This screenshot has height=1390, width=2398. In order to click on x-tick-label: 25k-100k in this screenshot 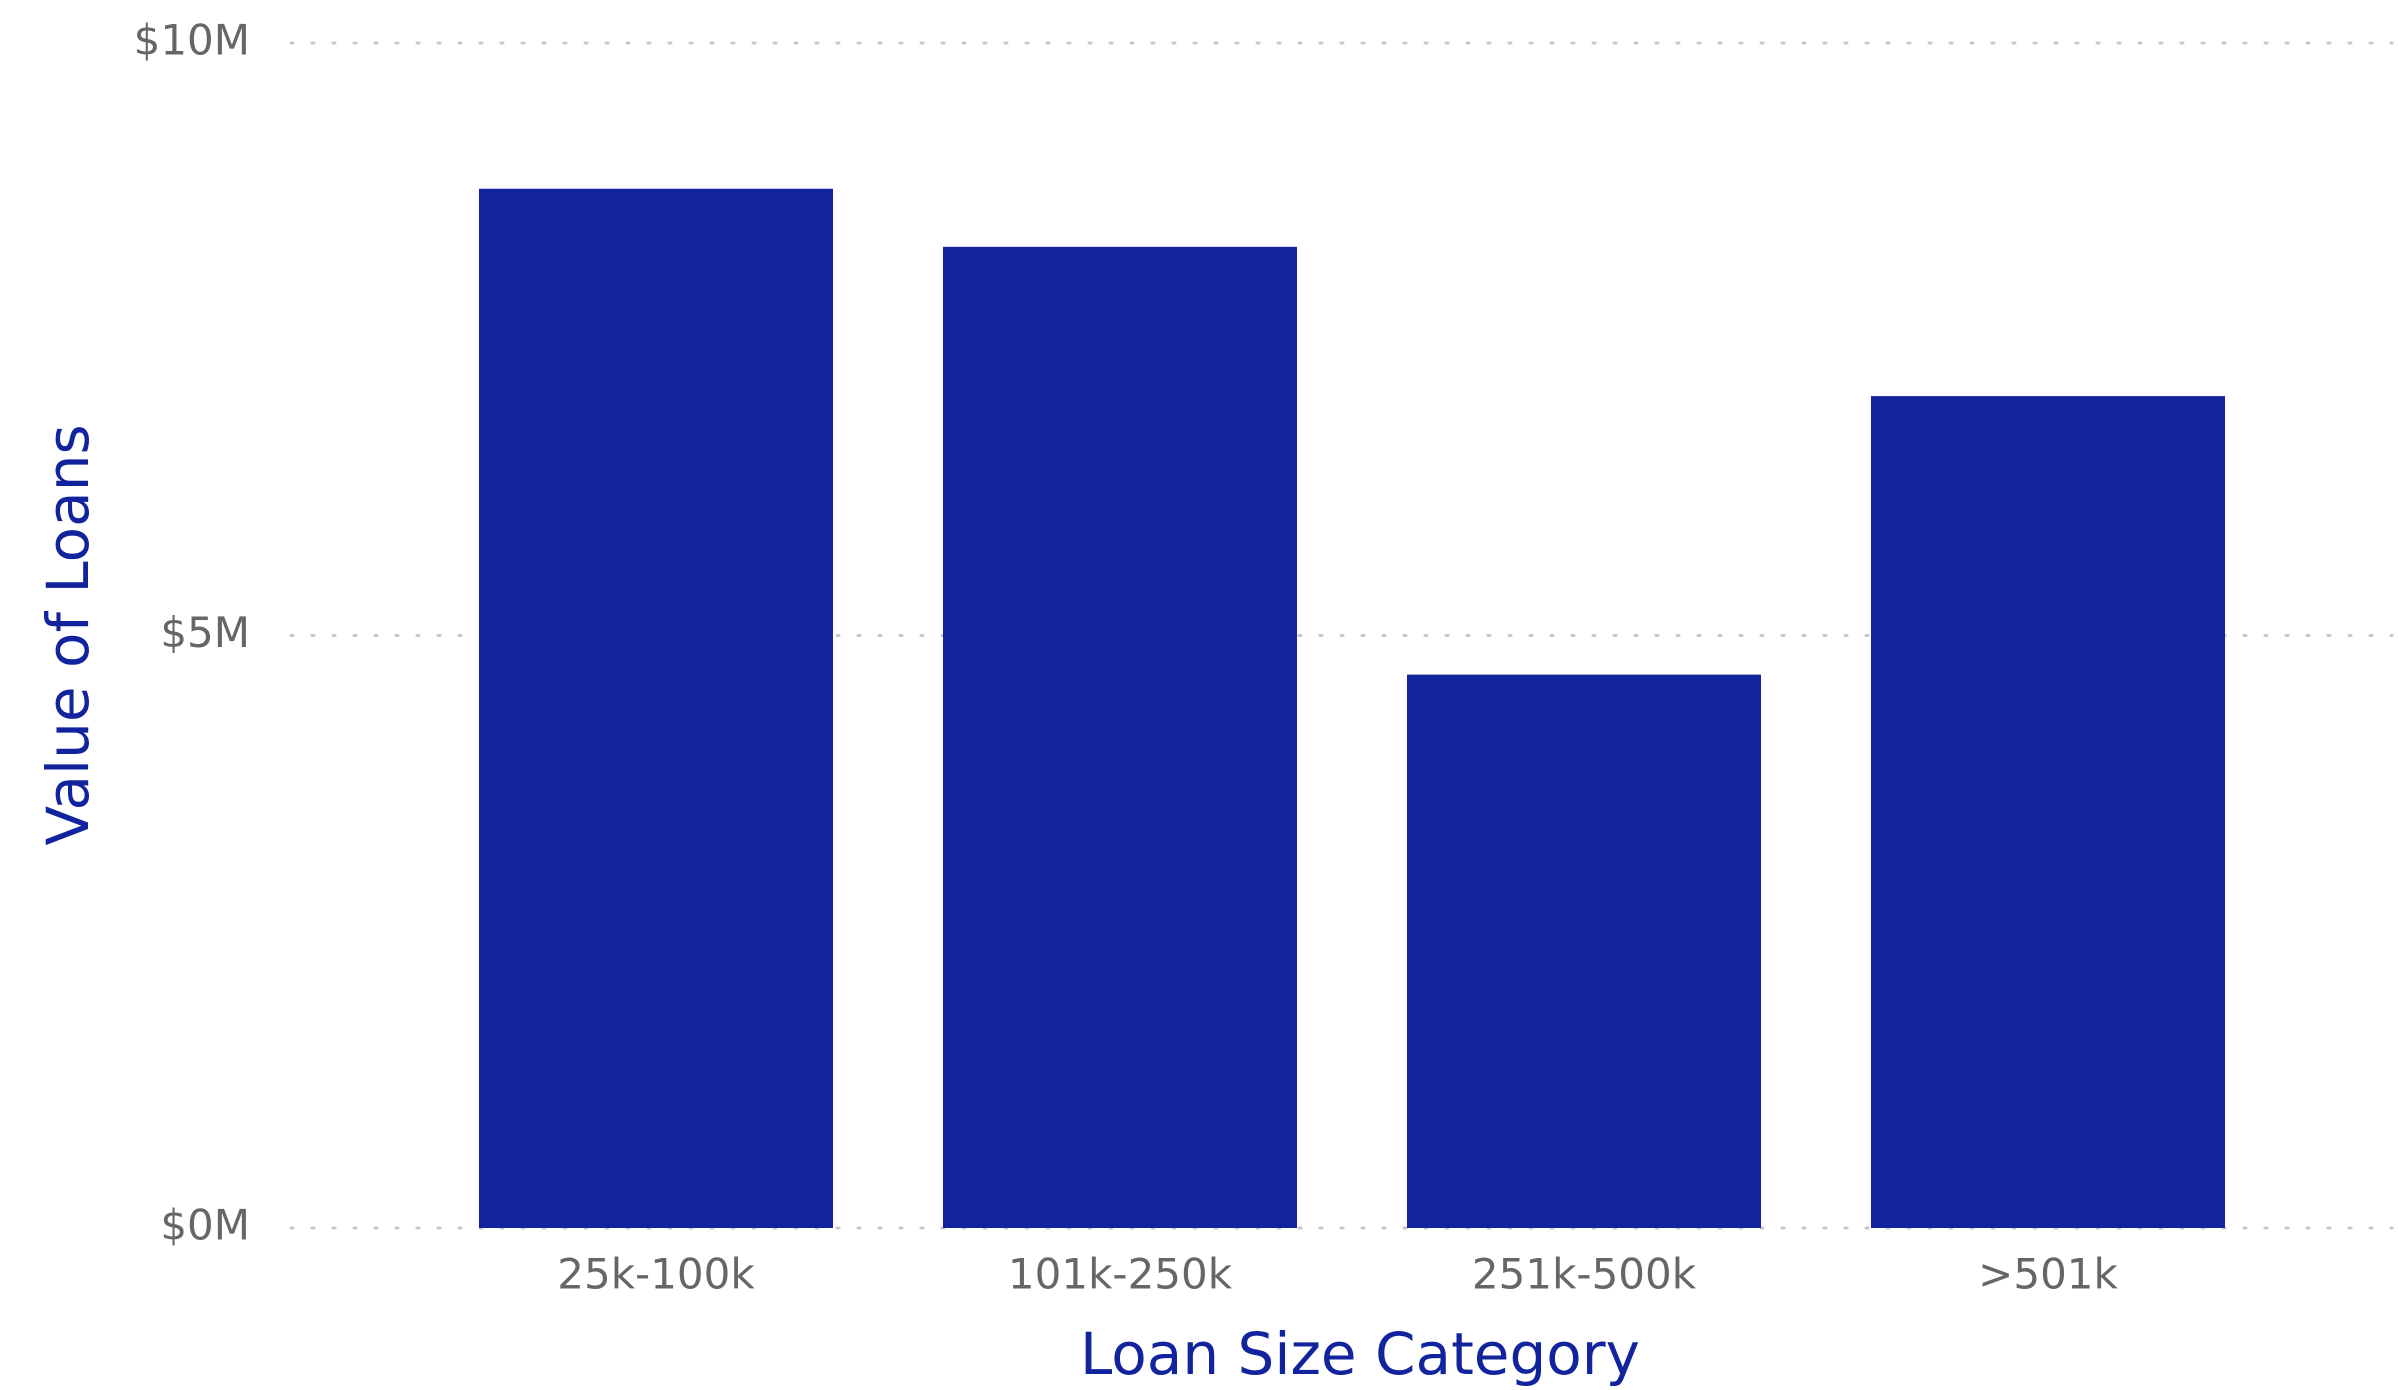, I will do `click(656, 1274)`.